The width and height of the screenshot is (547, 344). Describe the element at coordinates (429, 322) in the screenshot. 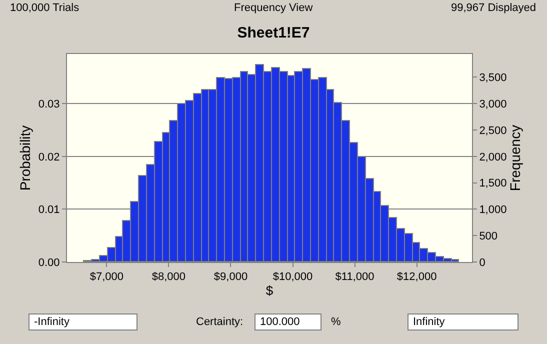

I see `text: Infinity` at that location.